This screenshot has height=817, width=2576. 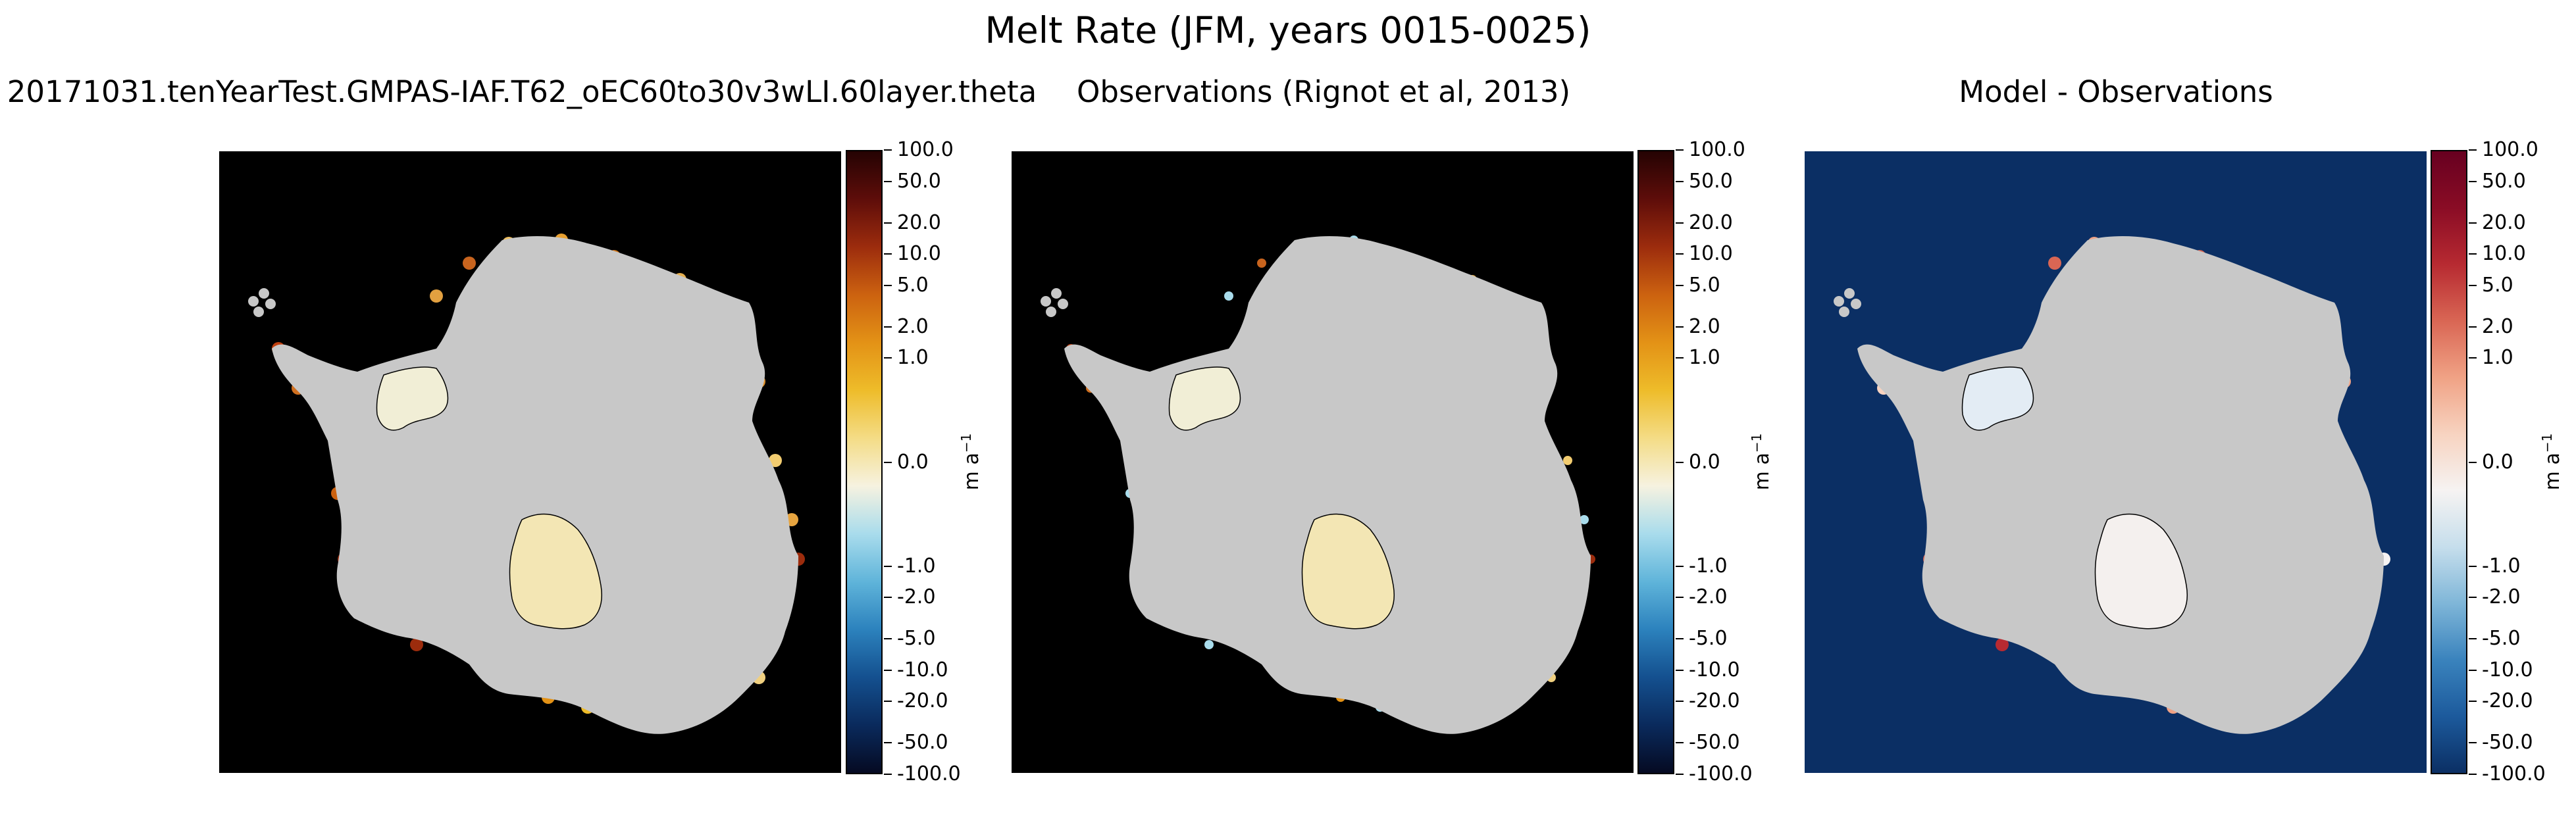 I want to click on colorbar-tick: 2.0, so click(x=1698, y=327).